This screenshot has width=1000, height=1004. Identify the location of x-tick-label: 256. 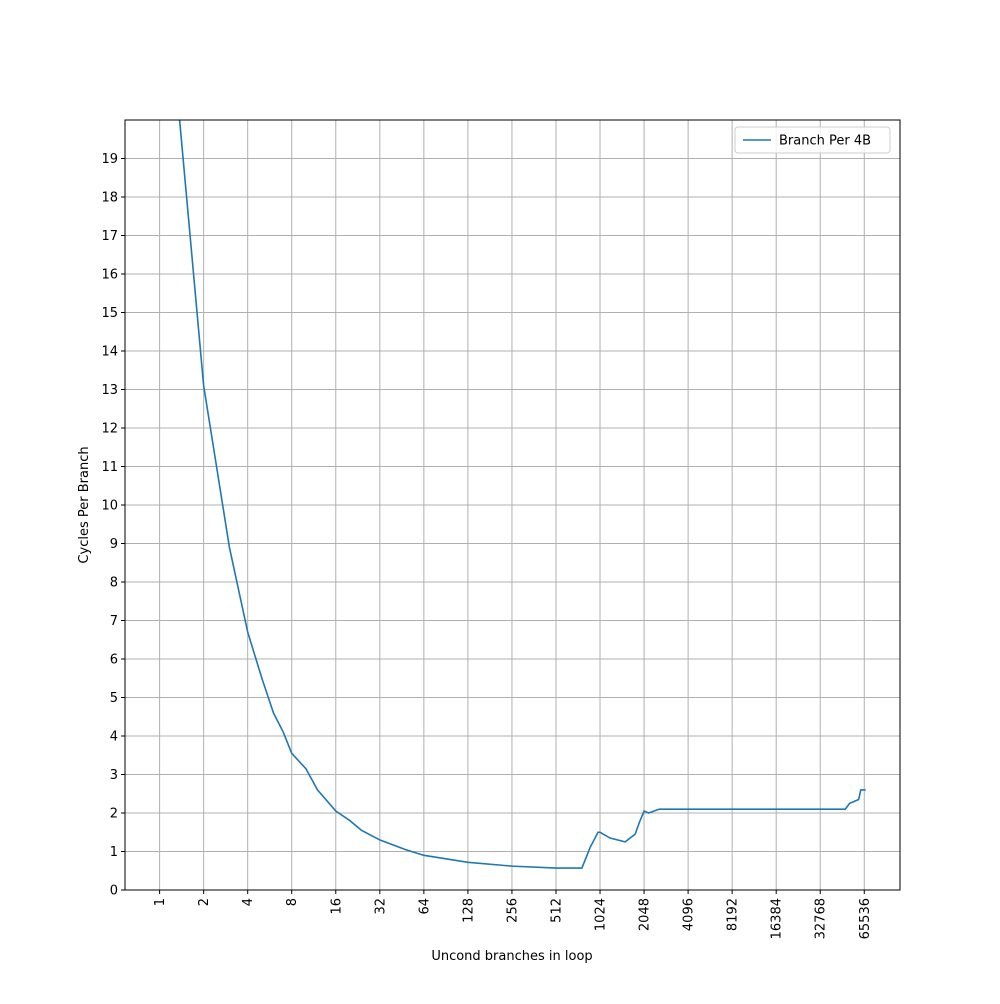
(512, 910).